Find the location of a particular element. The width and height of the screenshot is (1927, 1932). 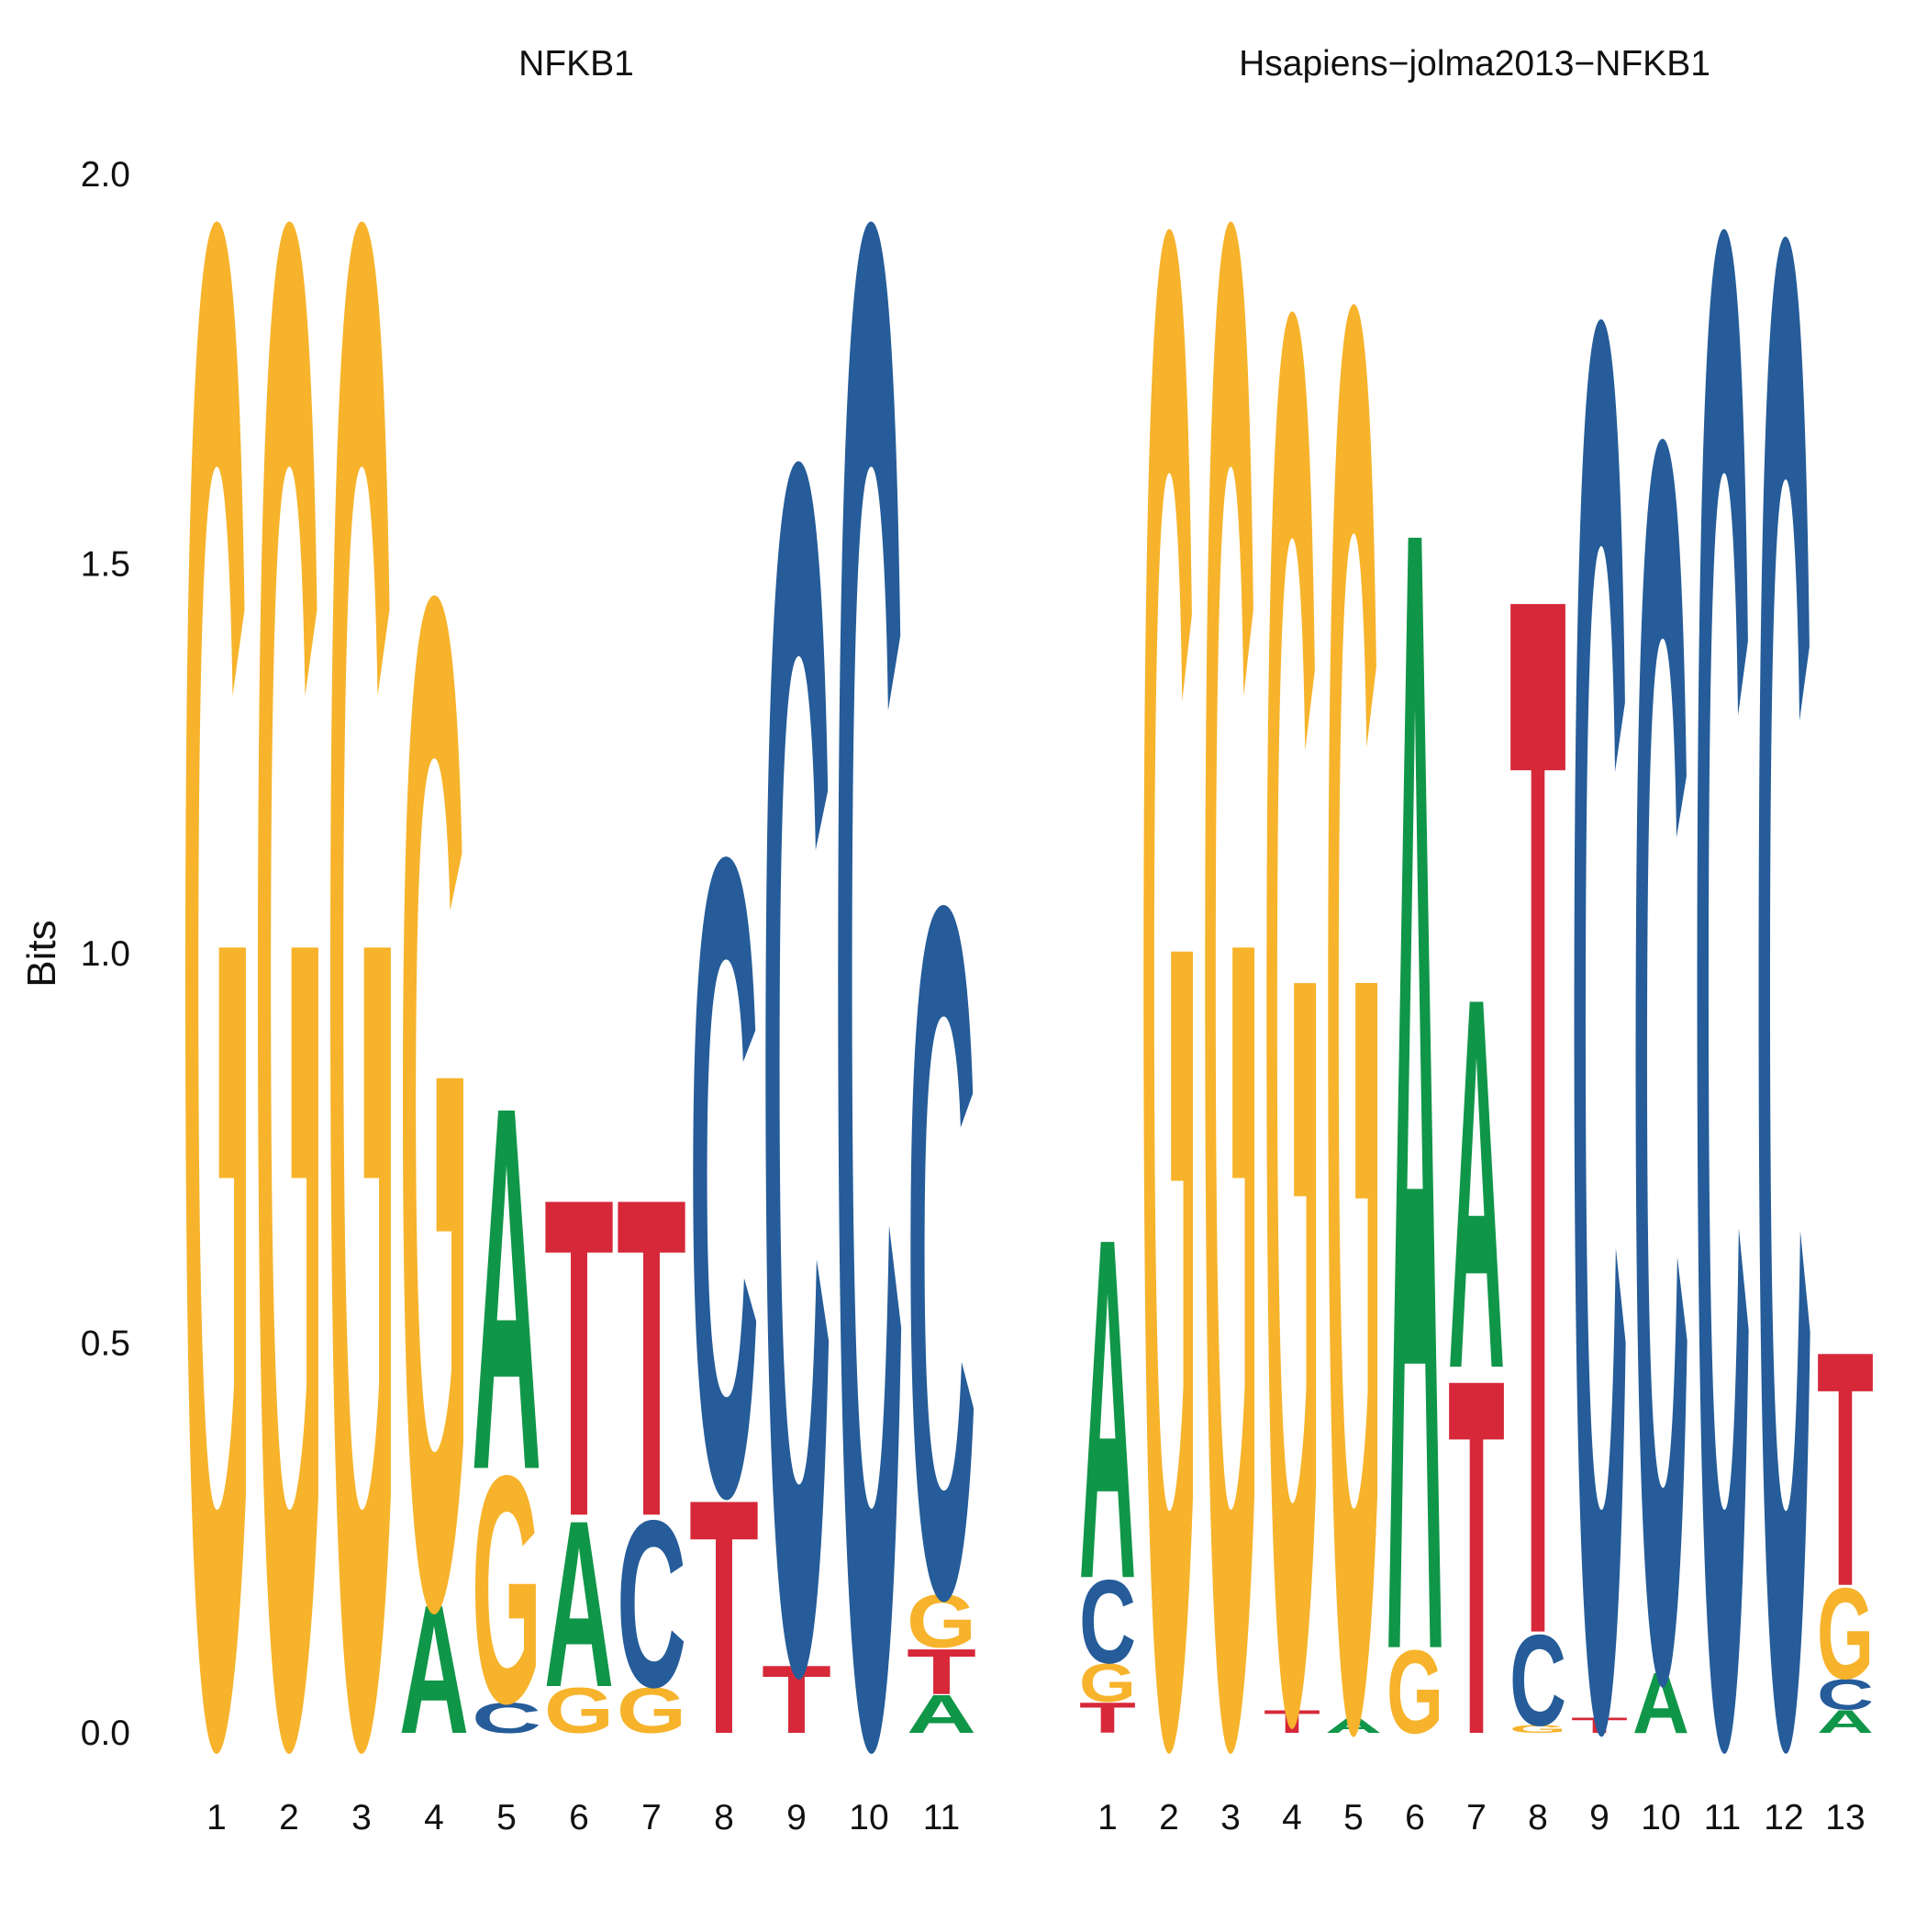

x-tick-label: 13 is located at coordinates (1845, 1817).